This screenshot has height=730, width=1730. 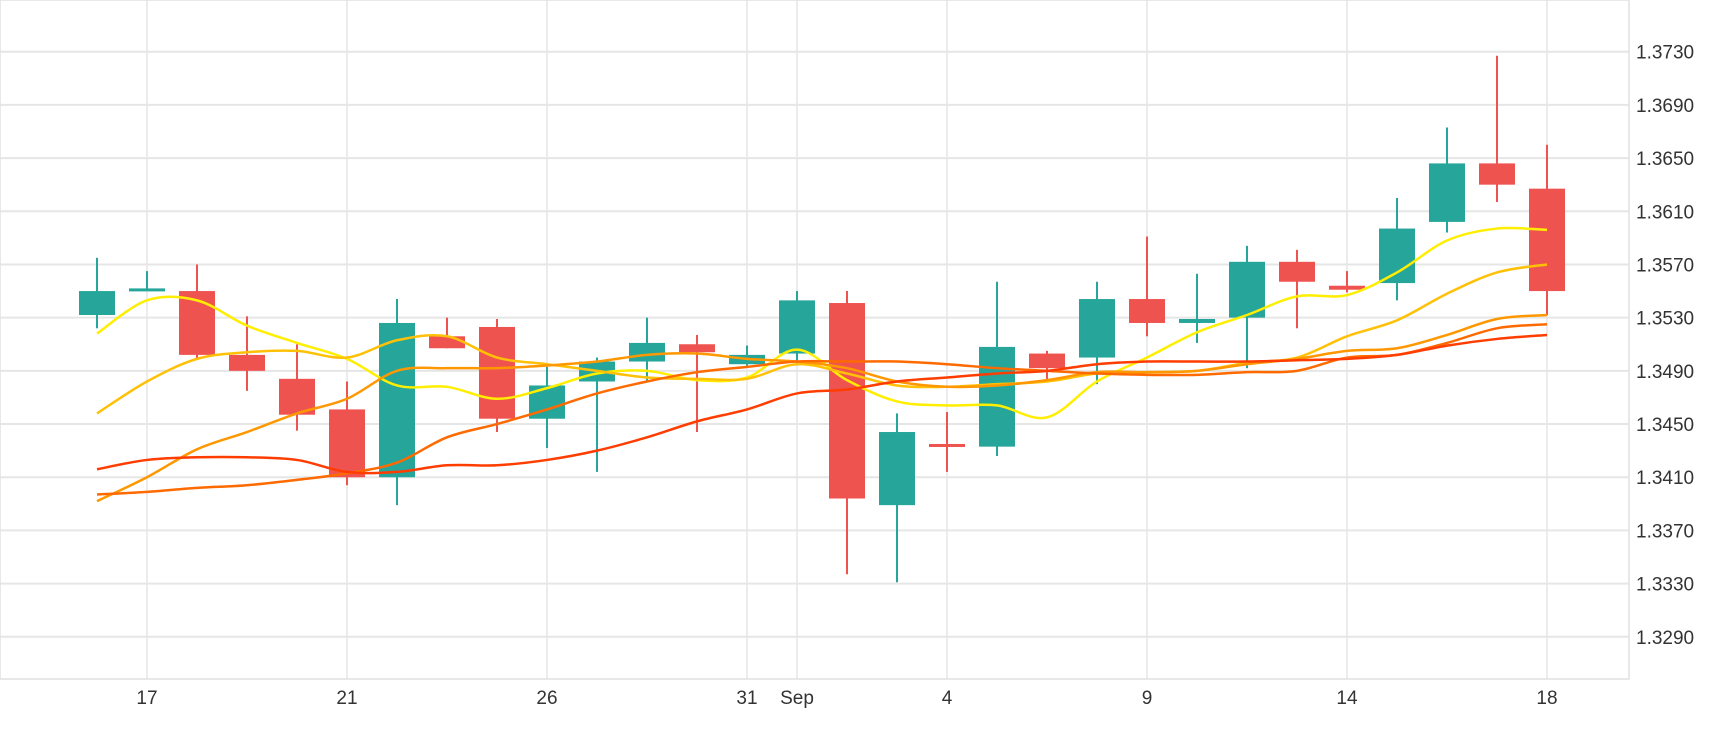 I want to click on price-tick-label: 1.3450, so click(x=1665, y=425).